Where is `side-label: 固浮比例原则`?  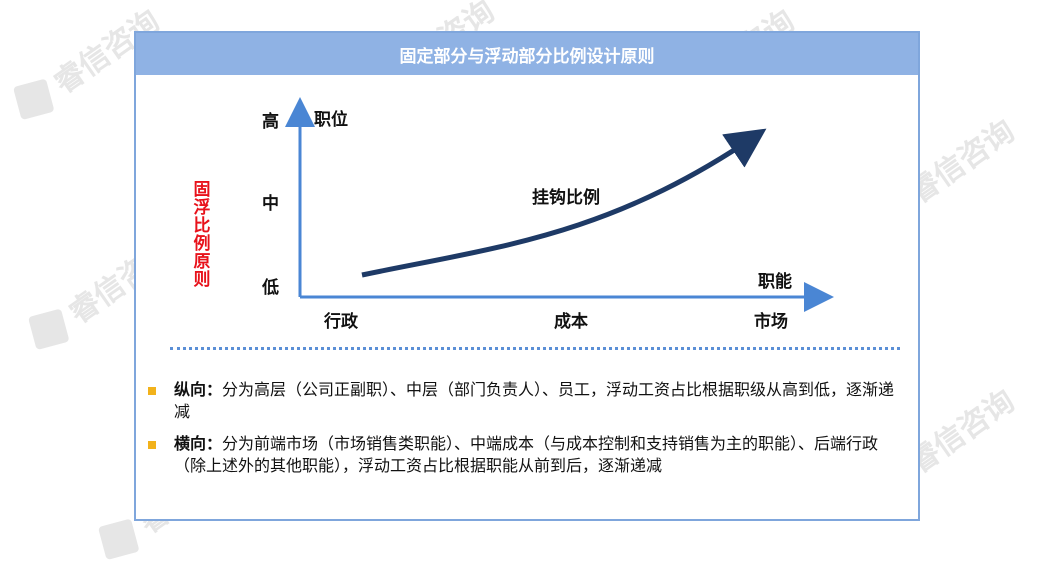
side-label: 固浮比例原则 is located at coordinates (202, 235).